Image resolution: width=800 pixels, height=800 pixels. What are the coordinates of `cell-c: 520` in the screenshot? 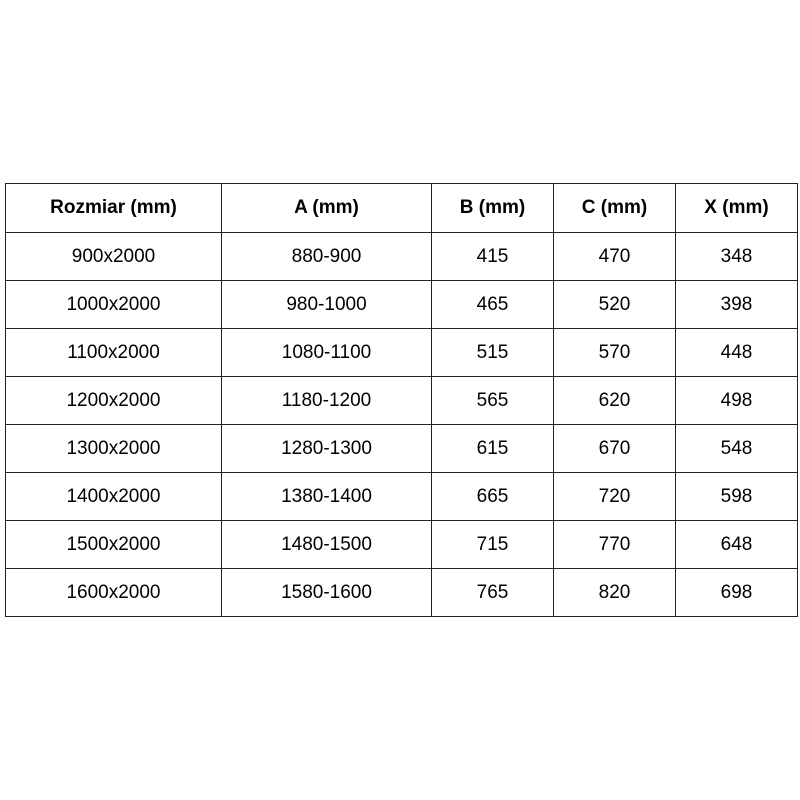 It's located at (614, 304).